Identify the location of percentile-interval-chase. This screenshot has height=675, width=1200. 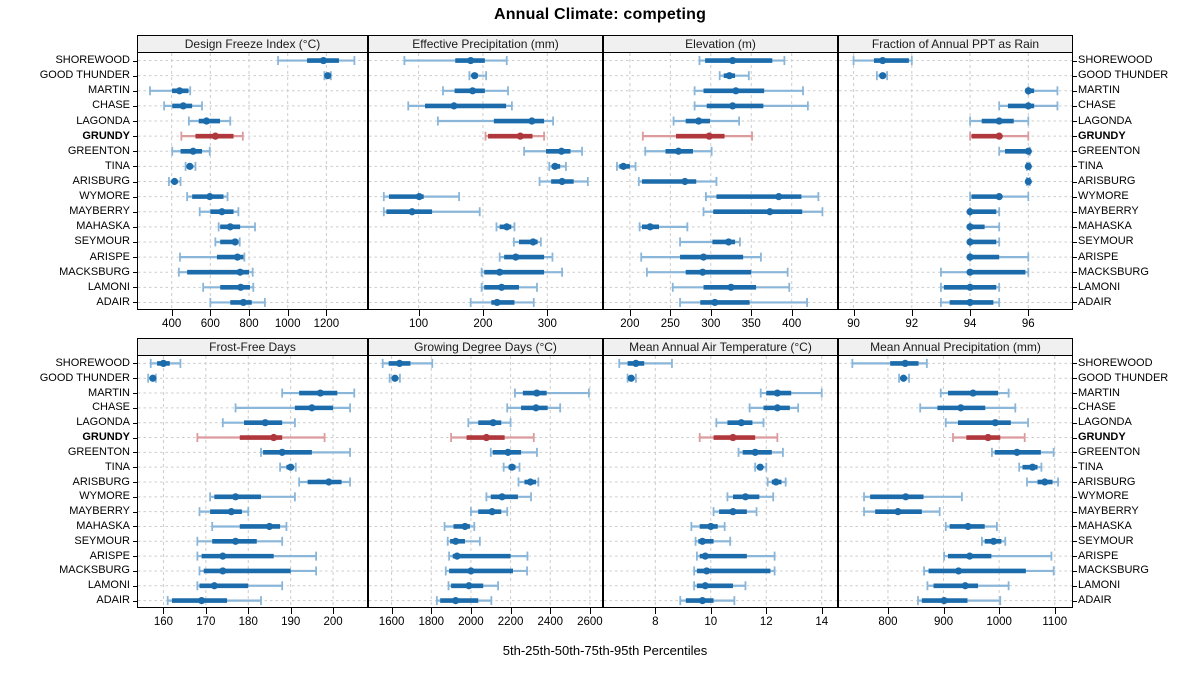
(1028, 106).